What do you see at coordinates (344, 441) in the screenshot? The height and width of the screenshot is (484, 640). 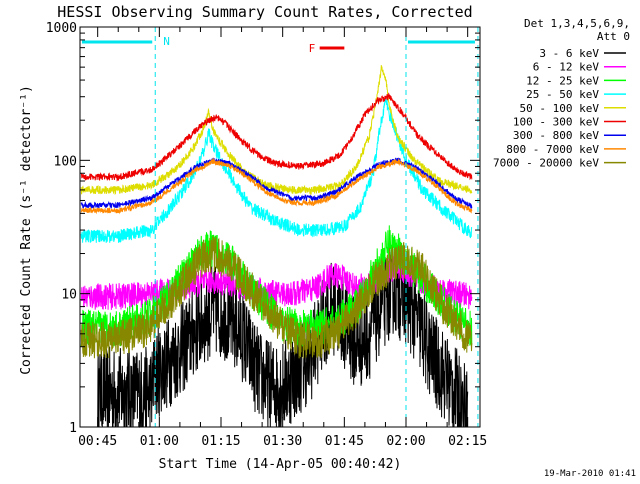 I see `x-tick-label: 01:45` at bounding box center [344, 441].